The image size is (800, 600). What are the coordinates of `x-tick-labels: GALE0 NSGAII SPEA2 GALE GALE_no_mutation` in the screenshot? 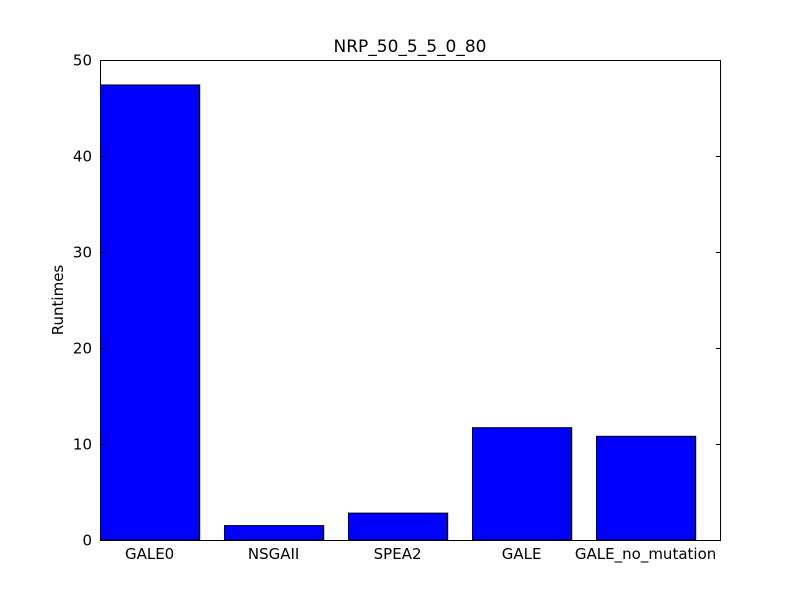 It's located at (420, 554).